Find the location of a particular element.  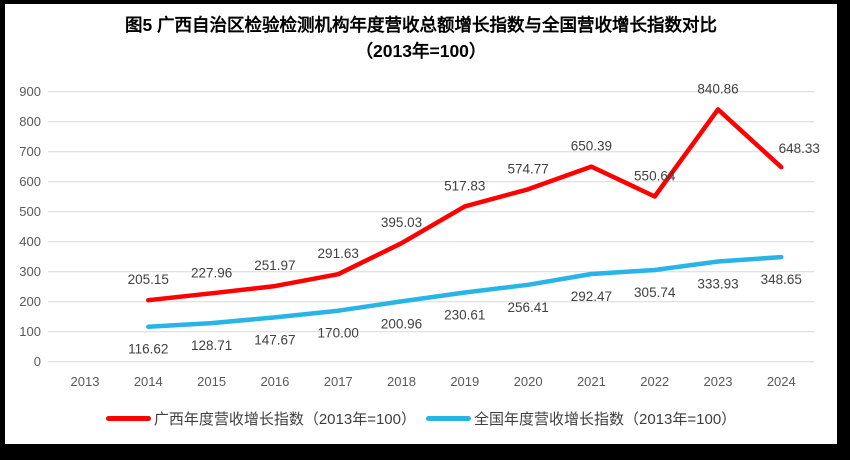

data-label: 305.74 is located at coordinates (655, 292).